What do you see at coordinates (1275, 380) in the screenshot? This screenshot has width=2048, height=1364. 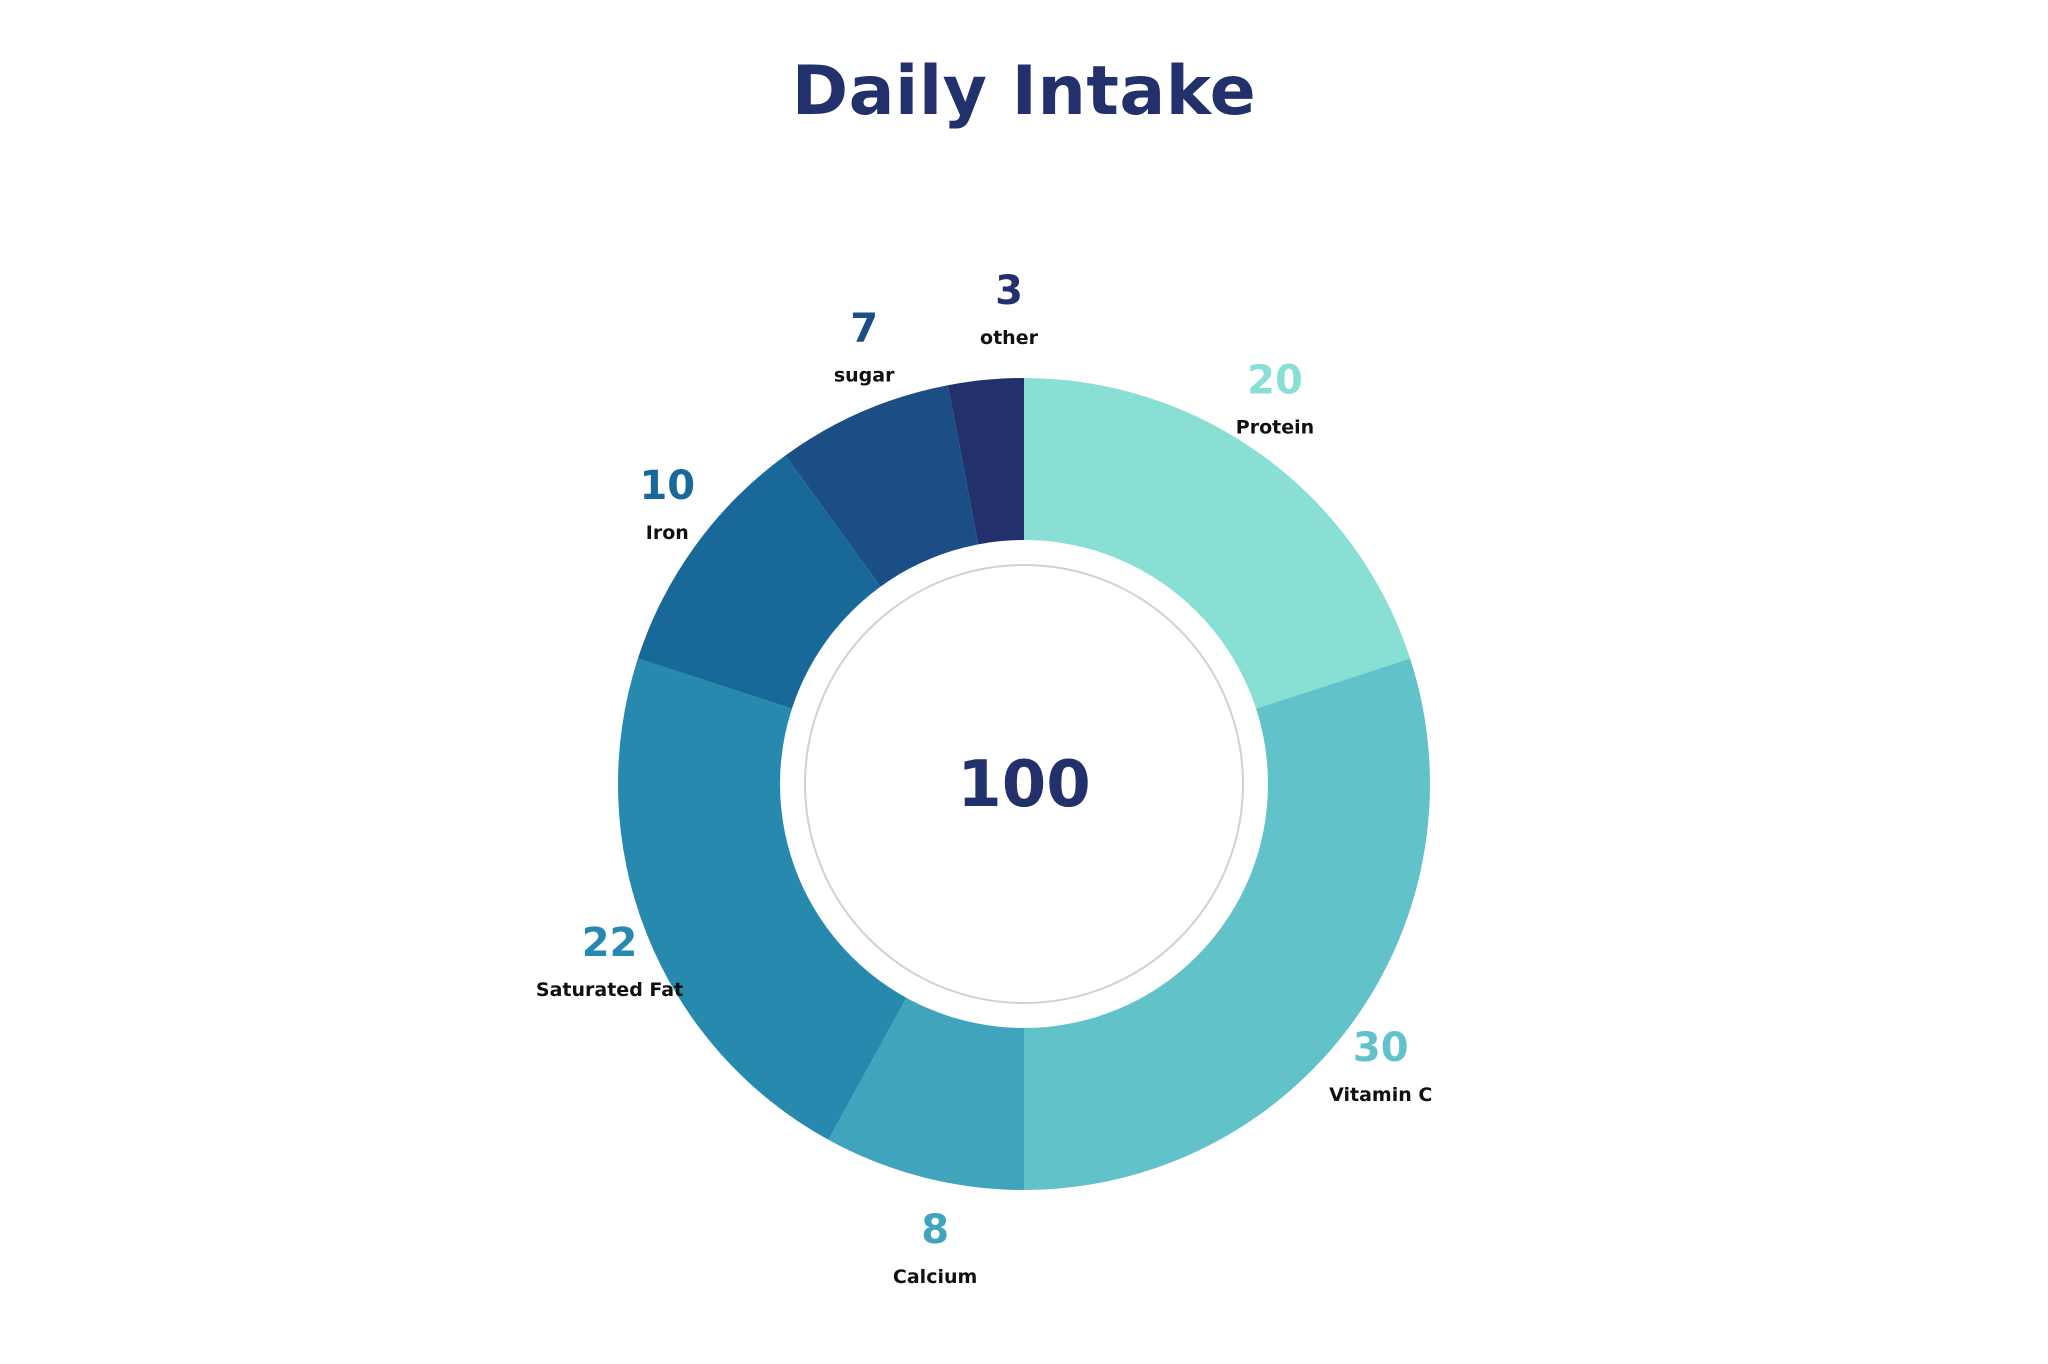 I see `slice-value-protein: 20` at bounding box center [1275, 380].